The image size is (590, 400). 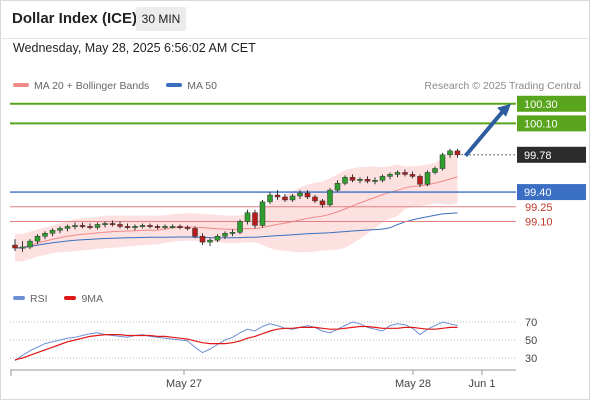 I want to click on legend-9ma-label: 9MA, so click(x=92, y=299).